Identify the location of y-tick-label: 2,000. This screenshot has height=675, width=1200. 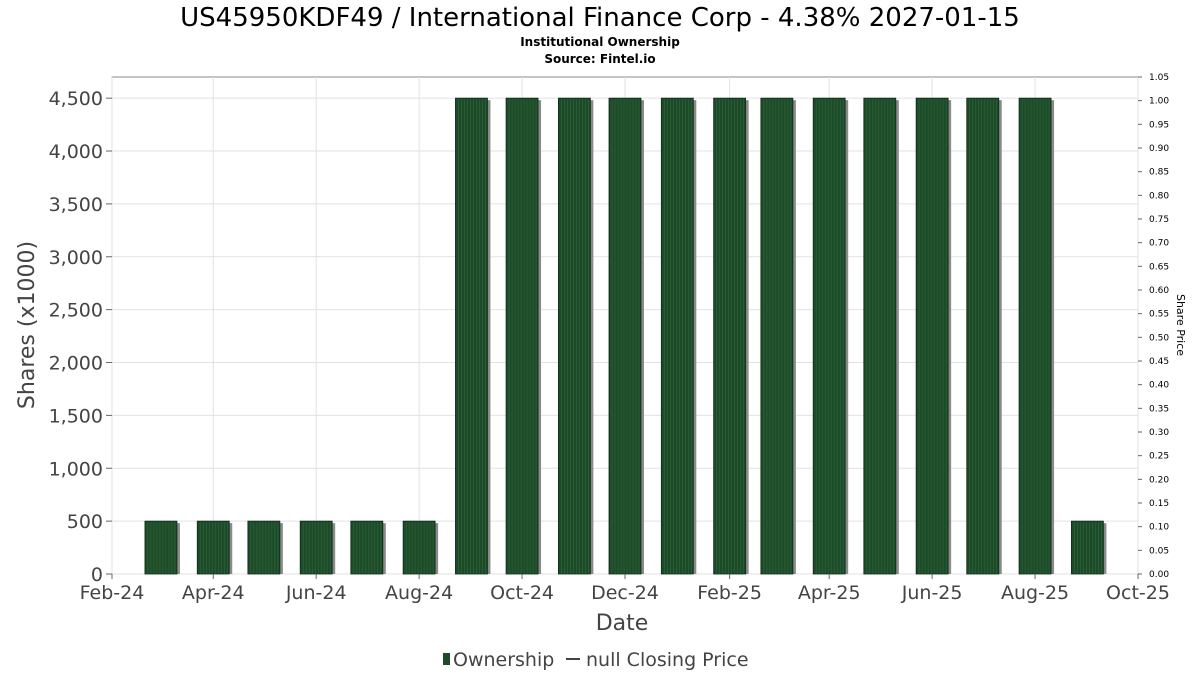
(76, 364).